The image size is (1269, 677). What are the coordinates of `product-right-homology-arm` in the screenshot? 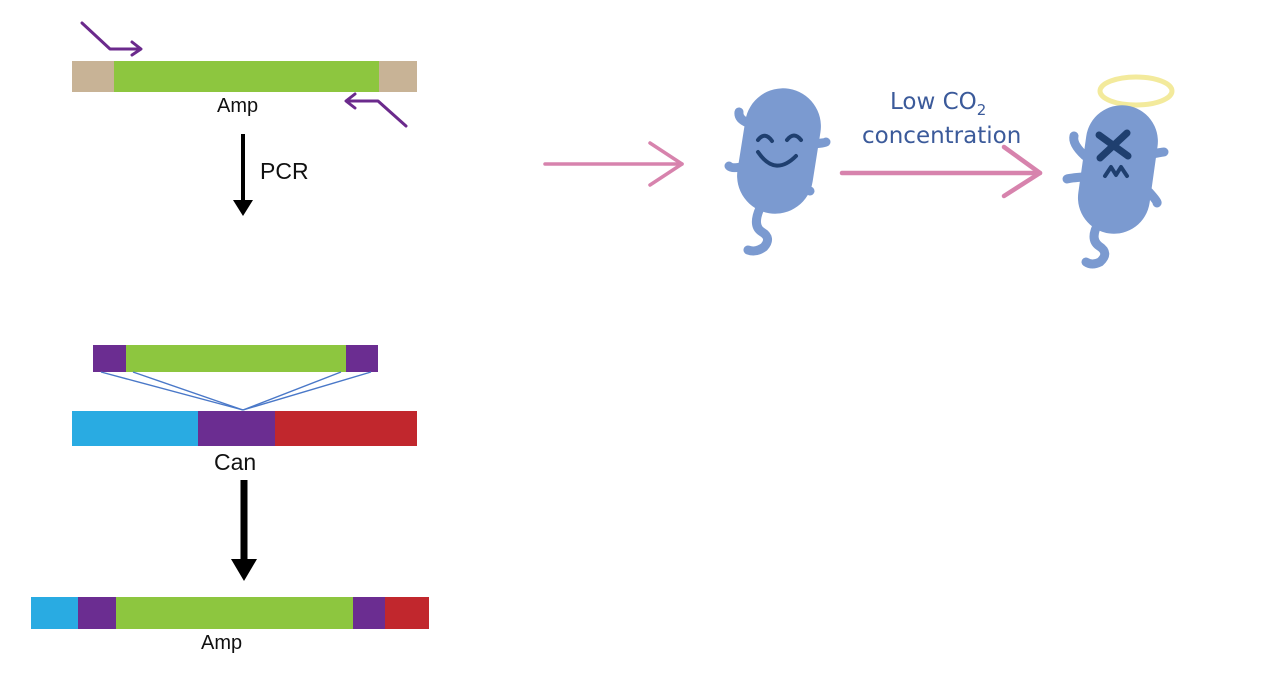 It's located at (362, 358).